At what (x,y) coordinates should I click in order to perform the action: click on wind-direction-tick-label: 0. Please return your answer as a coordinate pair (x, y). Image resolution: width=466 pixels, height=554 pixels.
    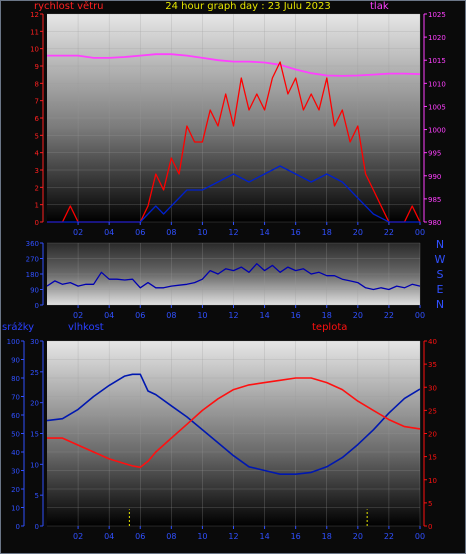
    Looking at the image, I should click on (37, 306).